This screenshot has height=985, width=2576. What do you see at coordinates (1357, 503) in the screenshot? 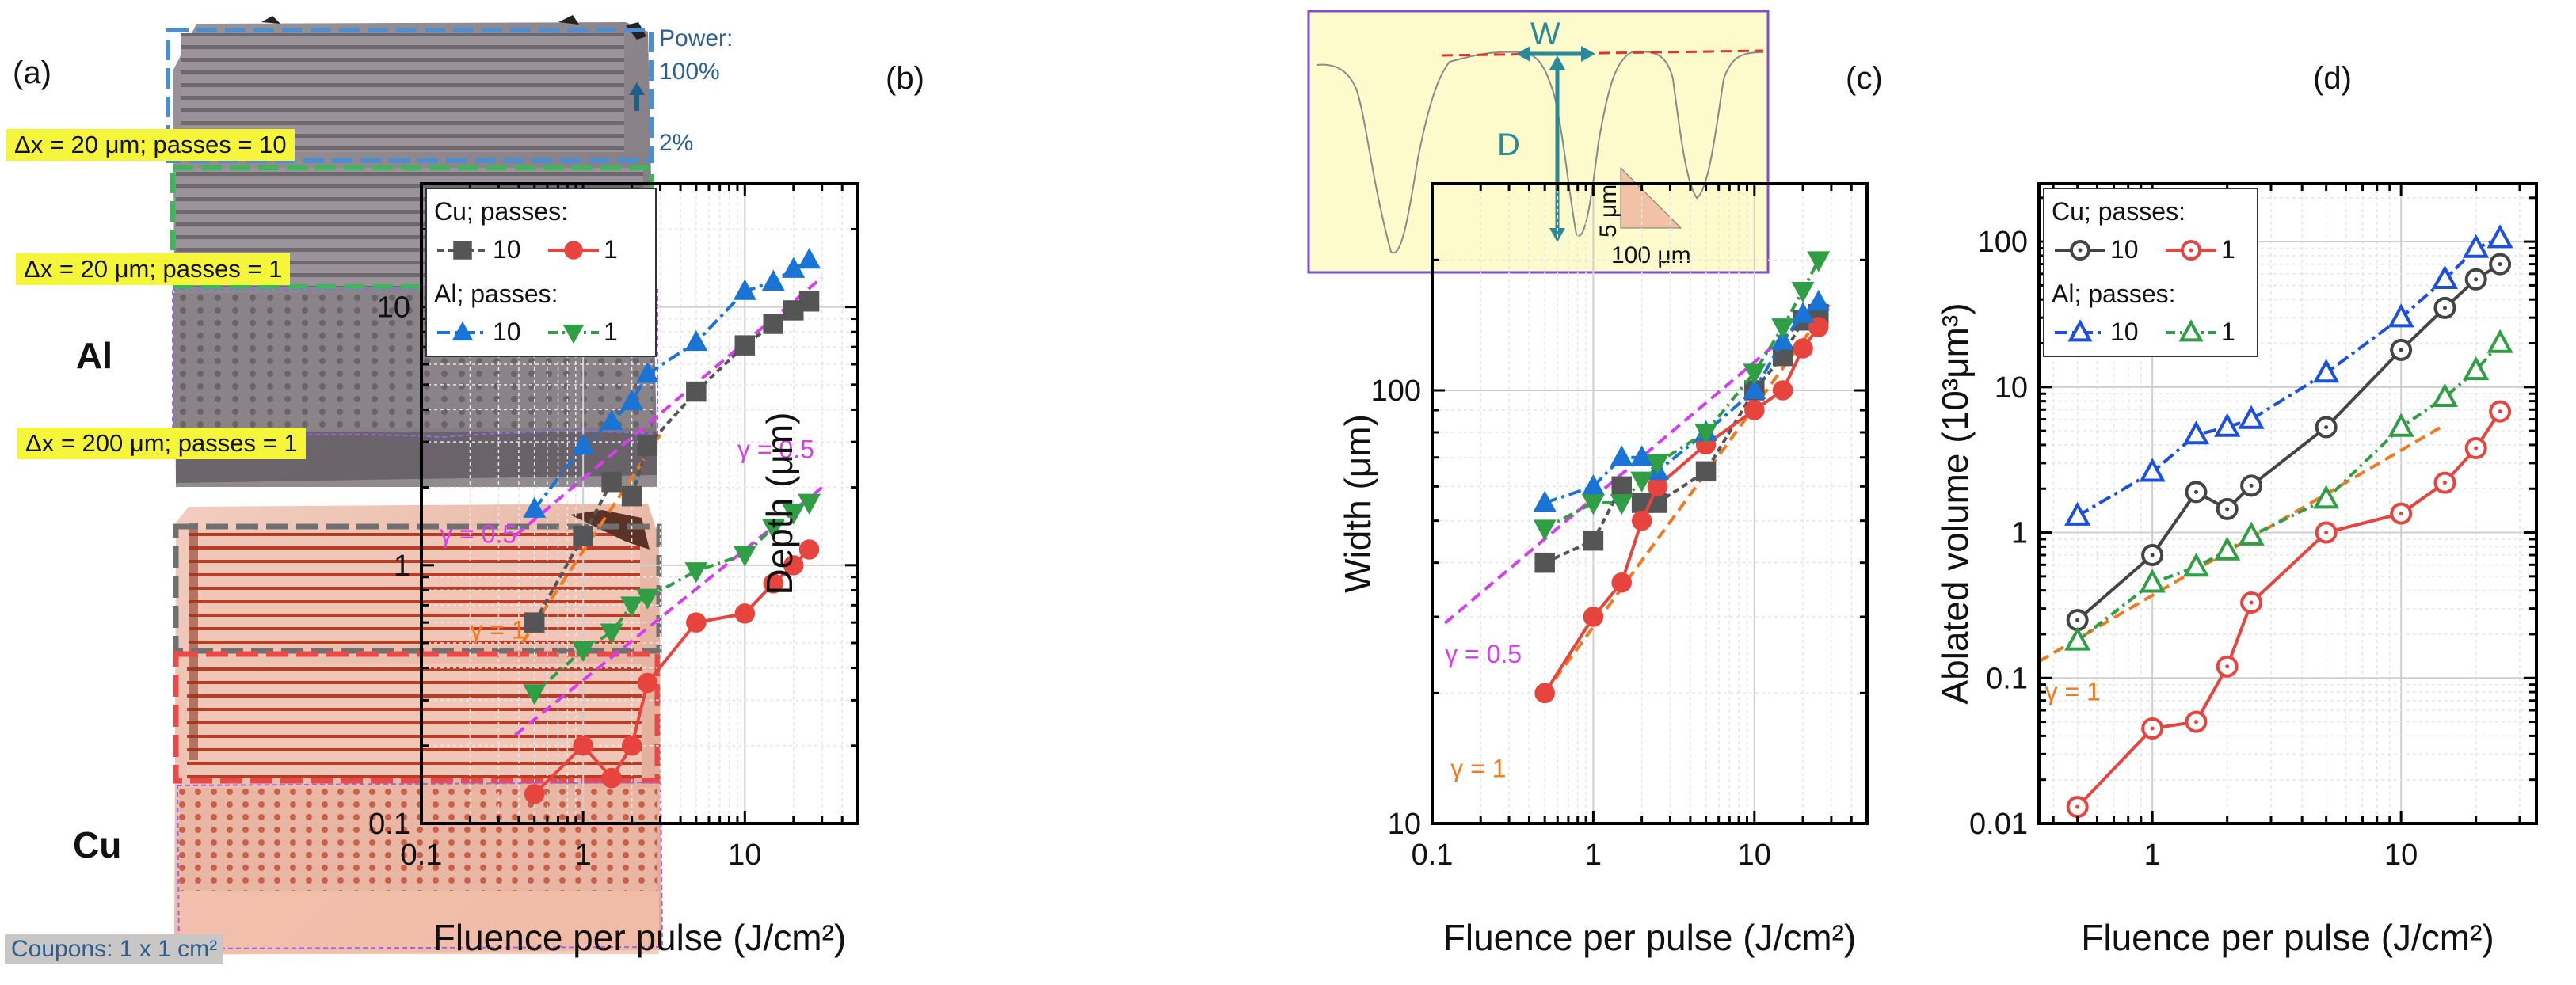
I see `y-axis-title: Width (μm)` at bounding box center [1357, 503].